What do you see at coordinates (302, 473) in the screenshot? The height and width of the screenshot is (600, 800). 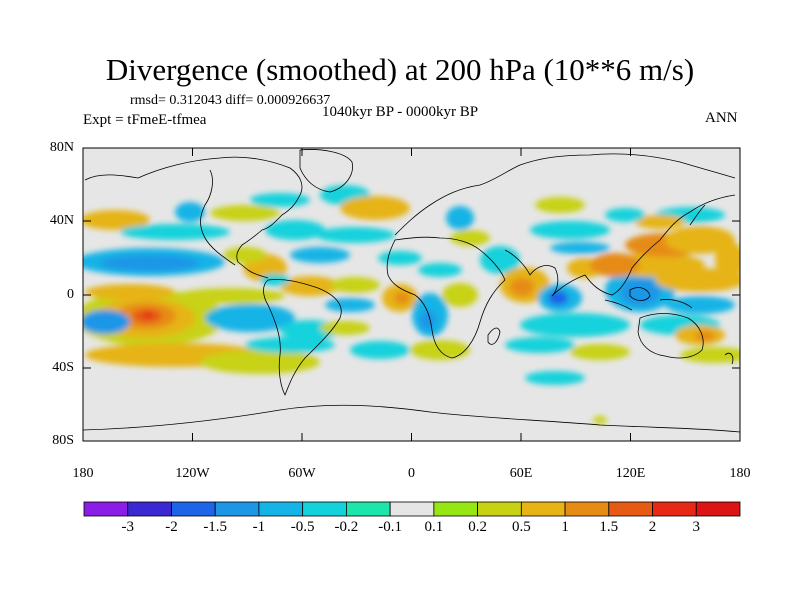 I see `lon-label-60w: 60W` at bounding box center [302, 473].